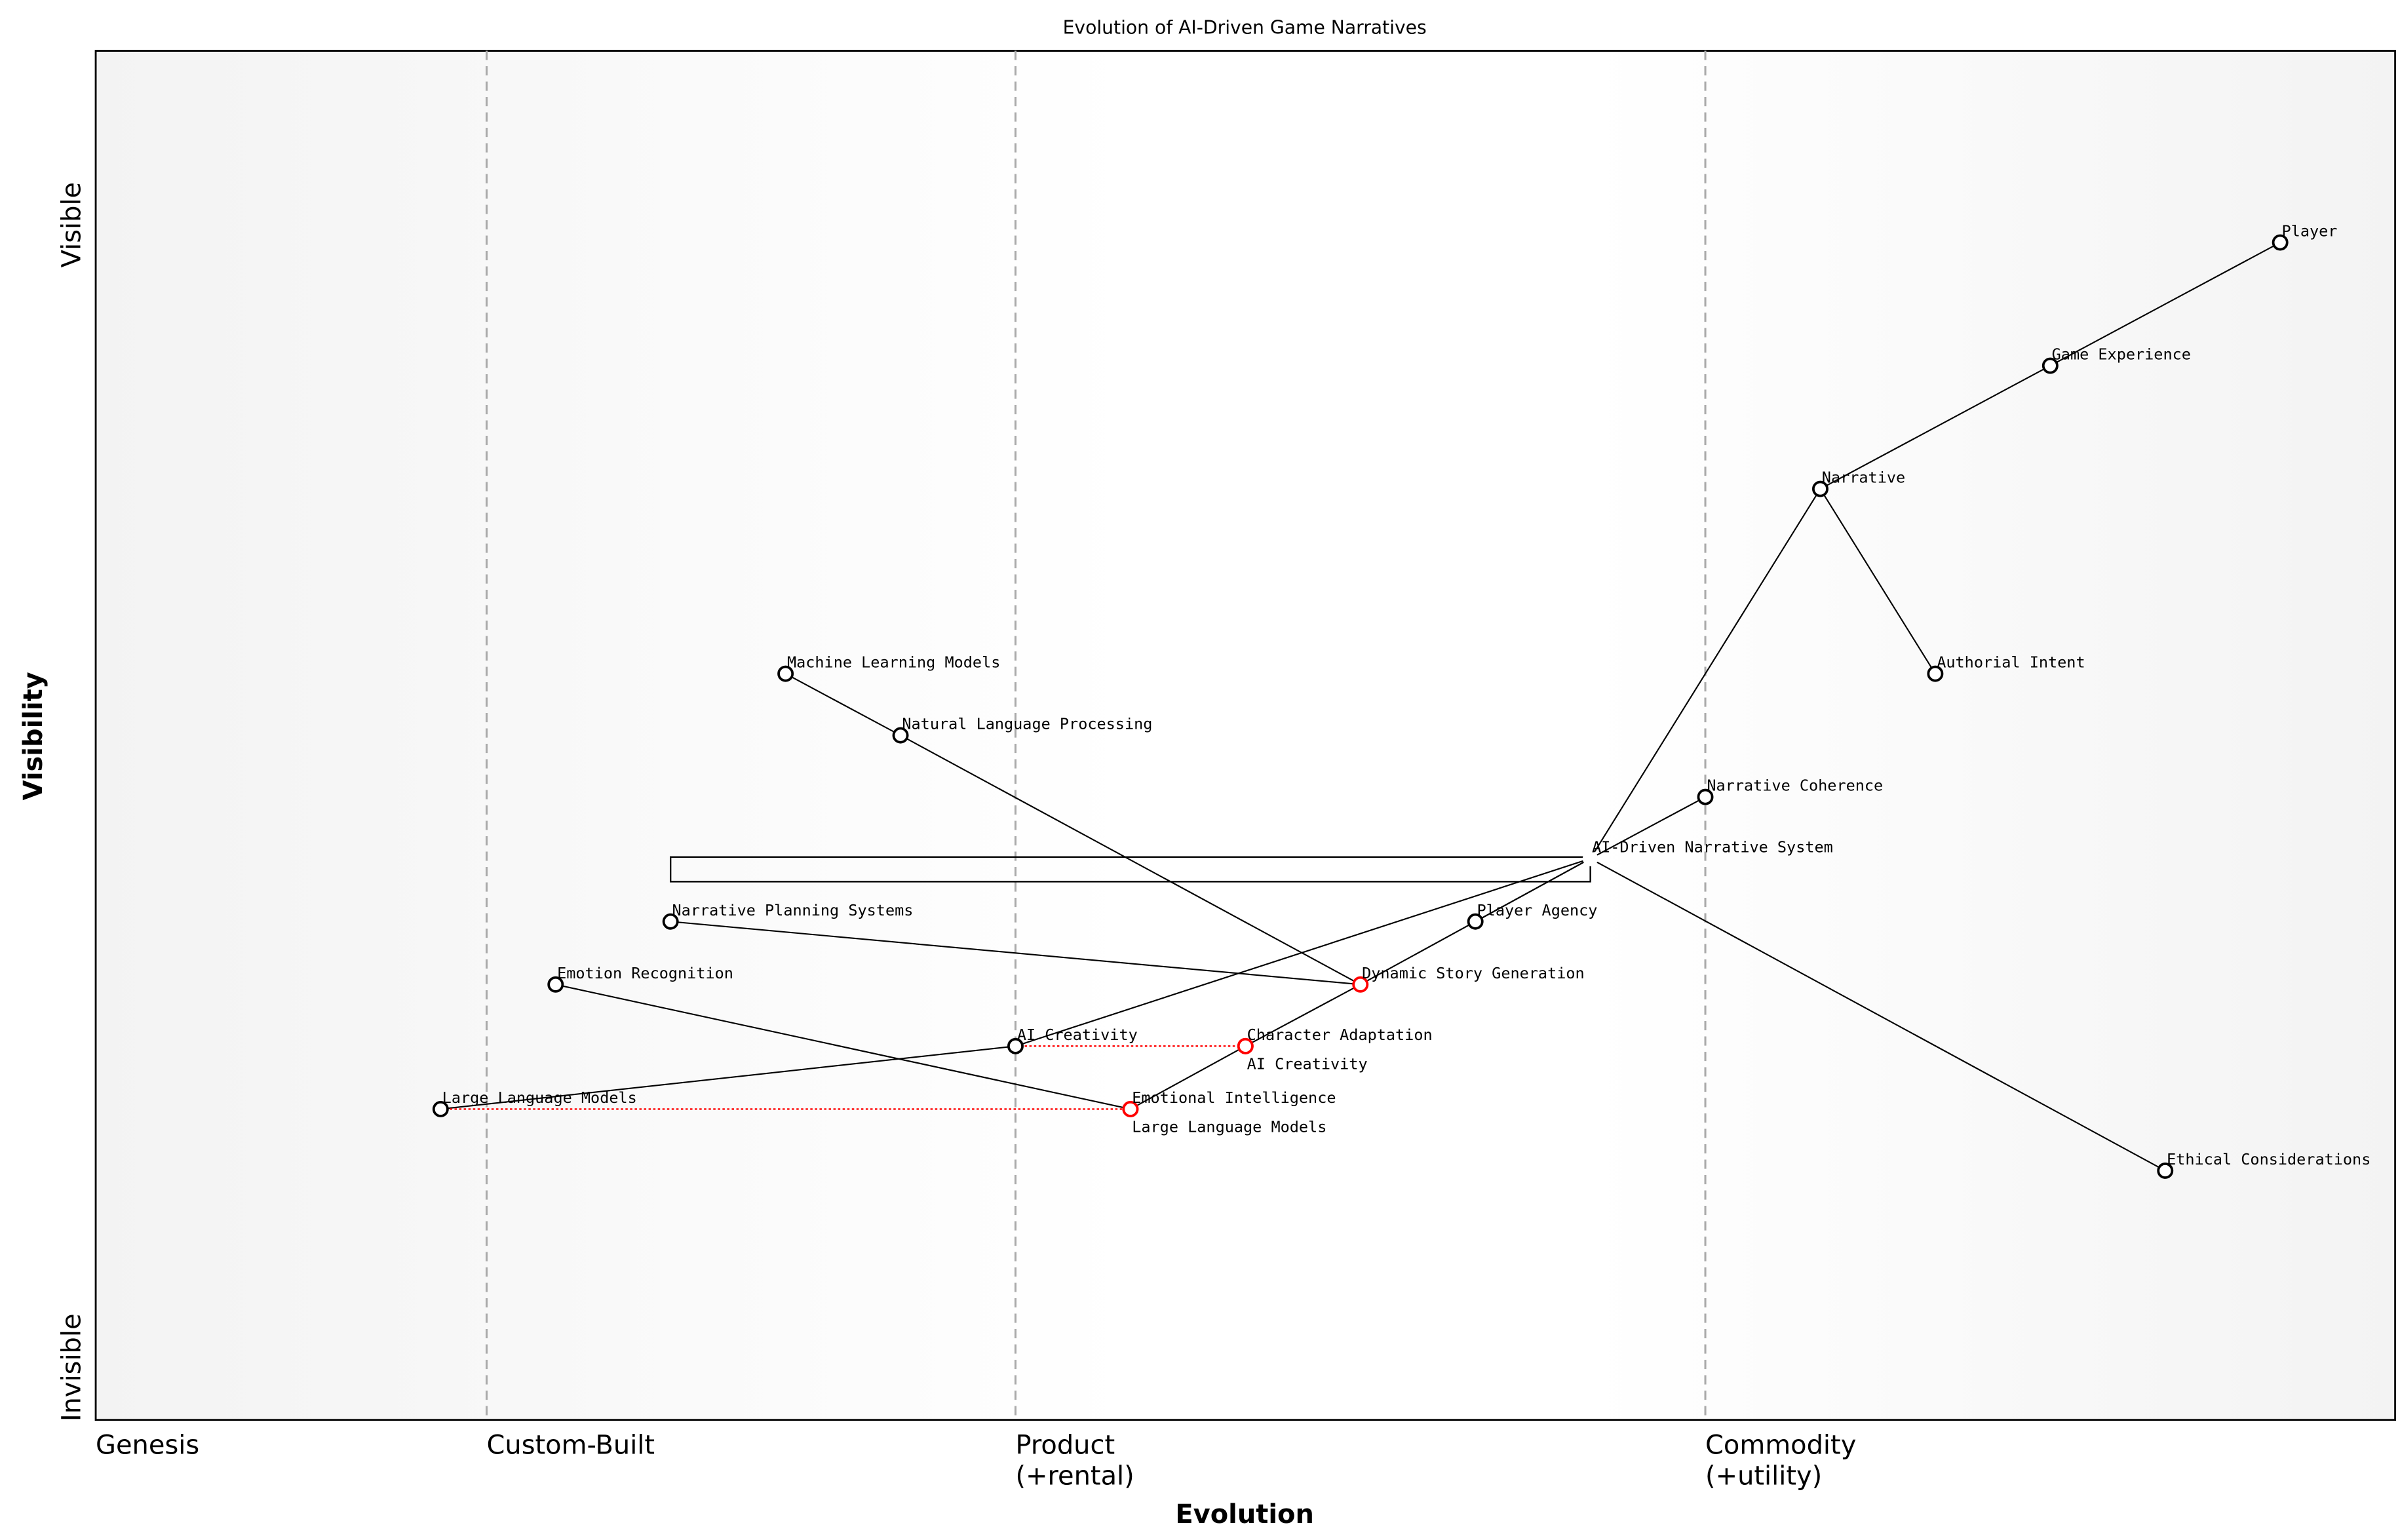 The image size is (2400, 1540). I want to click on pipeline-box, so click(1130, 869).